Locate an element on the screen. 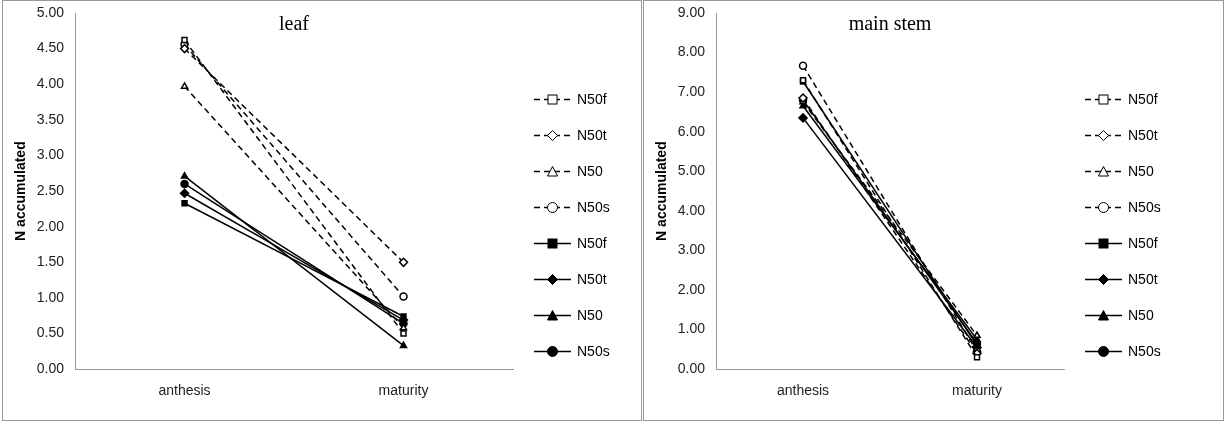 This screenshot has width=1224, height=423. y-tick-label: 6.00 is located at coordinates (691, 130).